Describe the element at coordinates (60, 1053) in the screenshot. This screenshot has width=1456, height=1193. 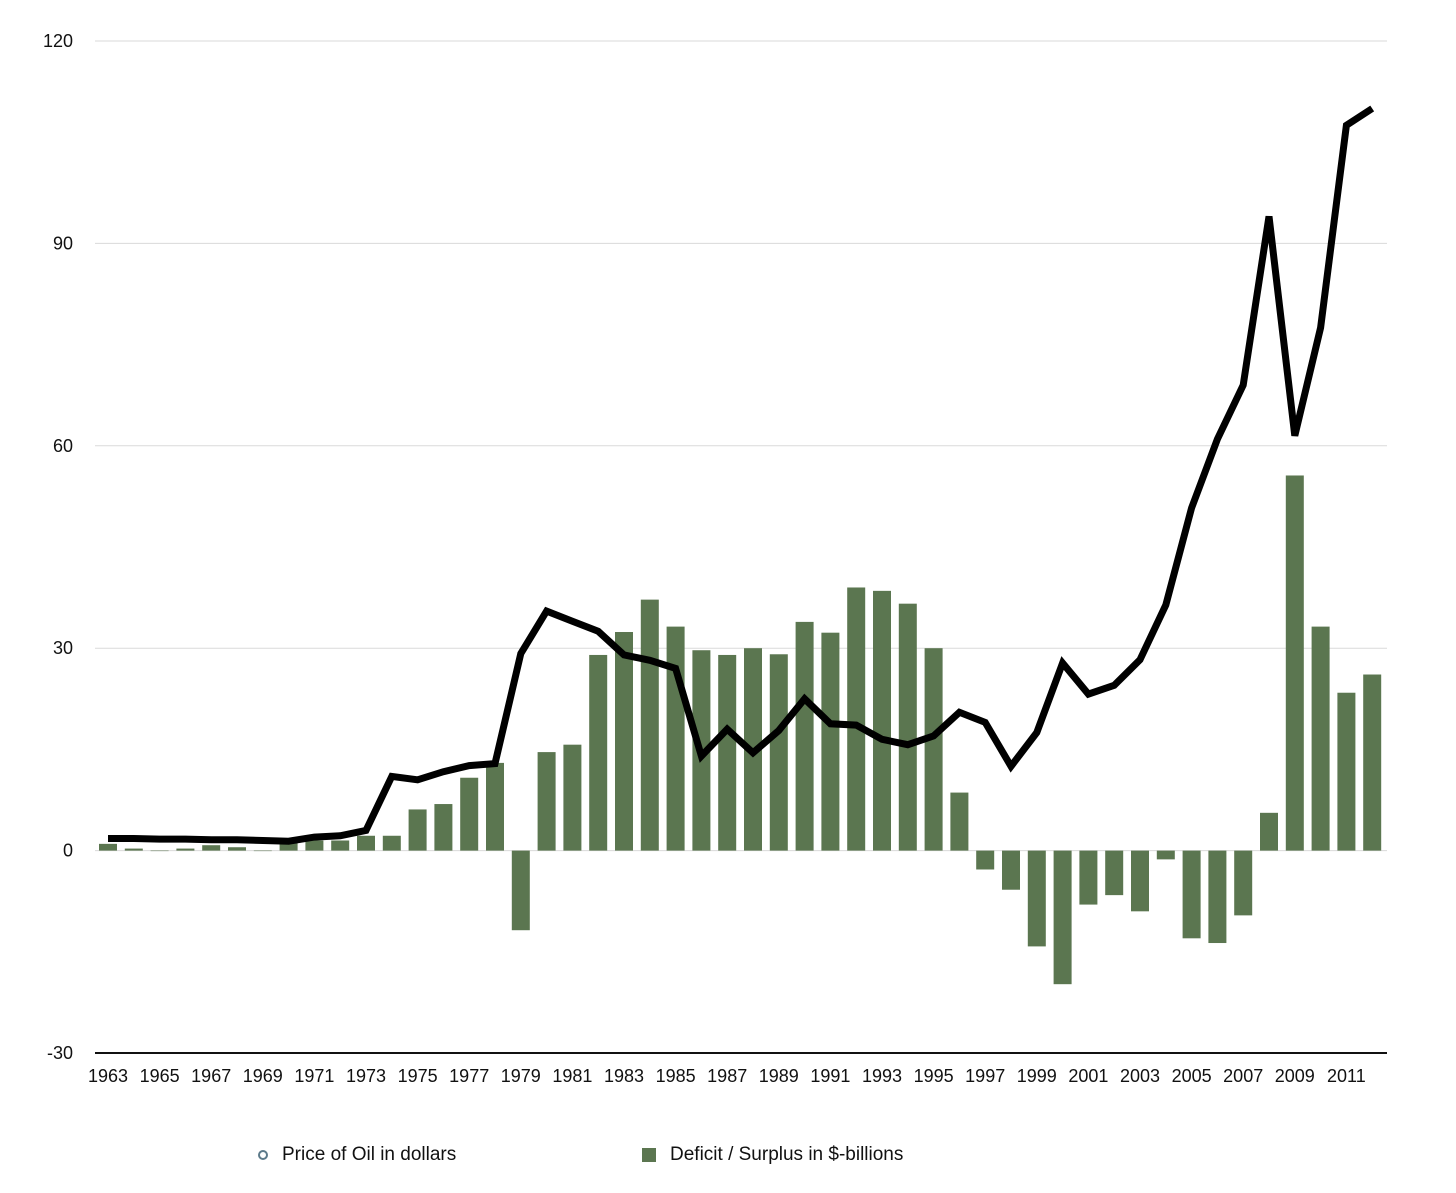
I see `y-tick-label: -30` at that location.